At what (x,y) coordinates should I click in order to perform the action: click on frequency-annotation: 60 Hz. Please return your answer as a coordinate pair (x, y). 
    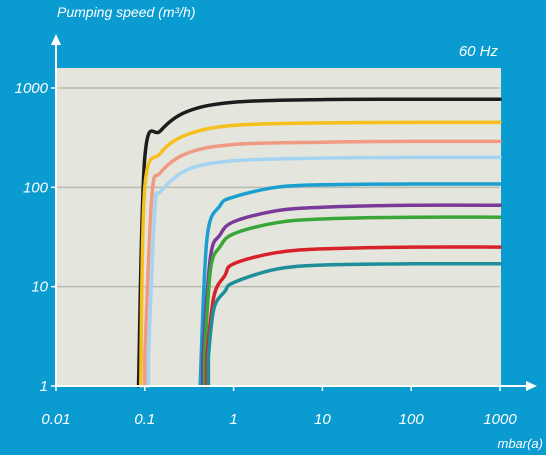
    Looking at the image, I should click on (479, 51).